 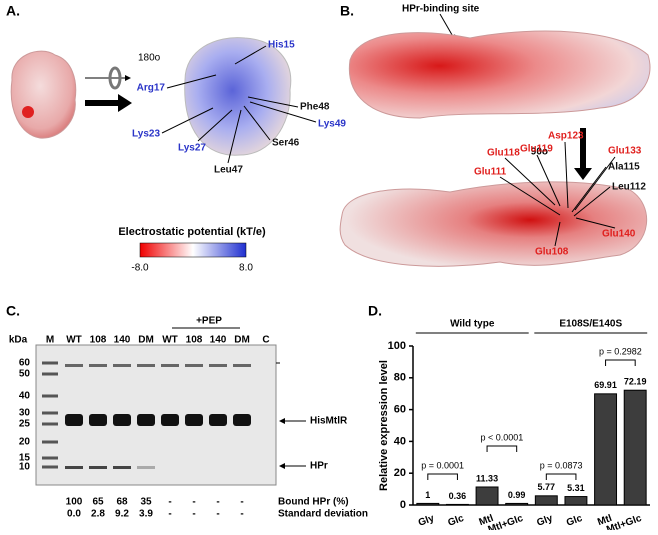 I want to click on marker-label: 50, so click(x=25, y=374).